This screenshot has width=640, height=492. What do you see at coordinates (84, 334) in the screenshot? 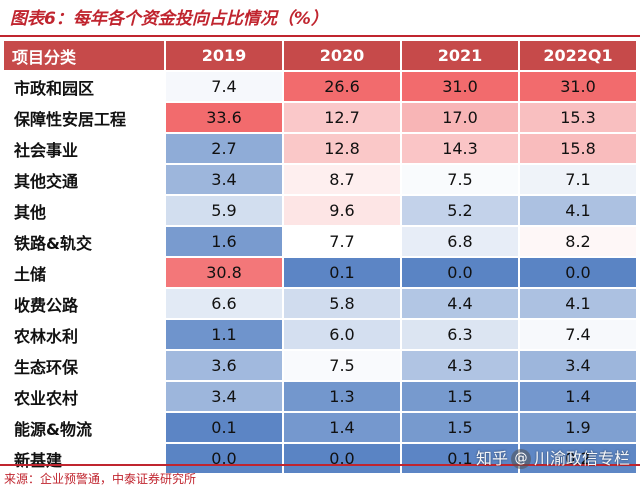
I see `row-category: 农林水利` at bounding box center [84, 334].